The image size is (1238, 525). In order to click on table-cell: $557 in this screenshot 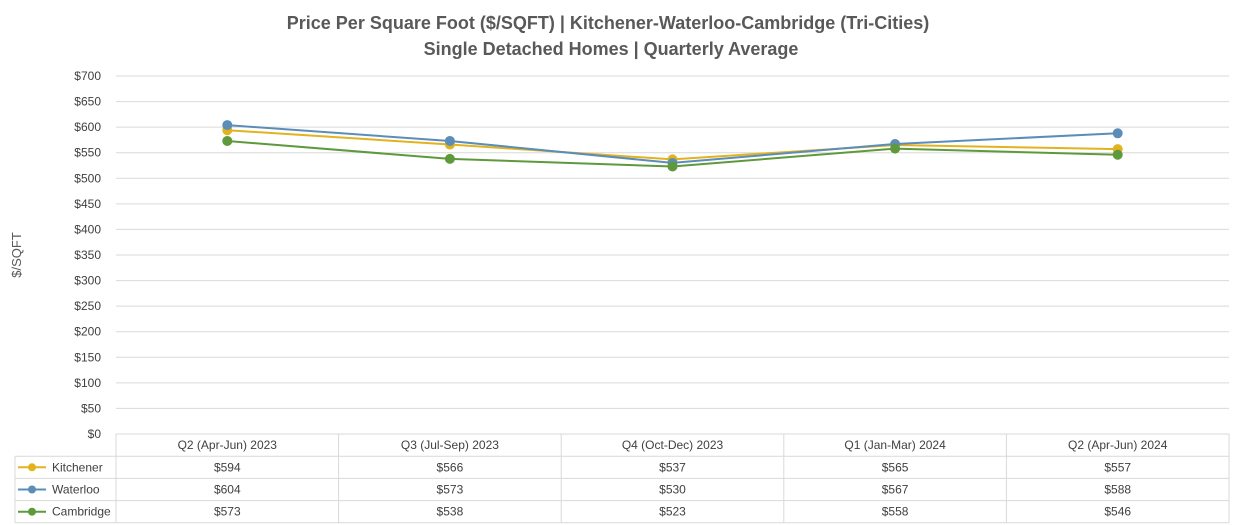, I will do `click(1117, 467)`.